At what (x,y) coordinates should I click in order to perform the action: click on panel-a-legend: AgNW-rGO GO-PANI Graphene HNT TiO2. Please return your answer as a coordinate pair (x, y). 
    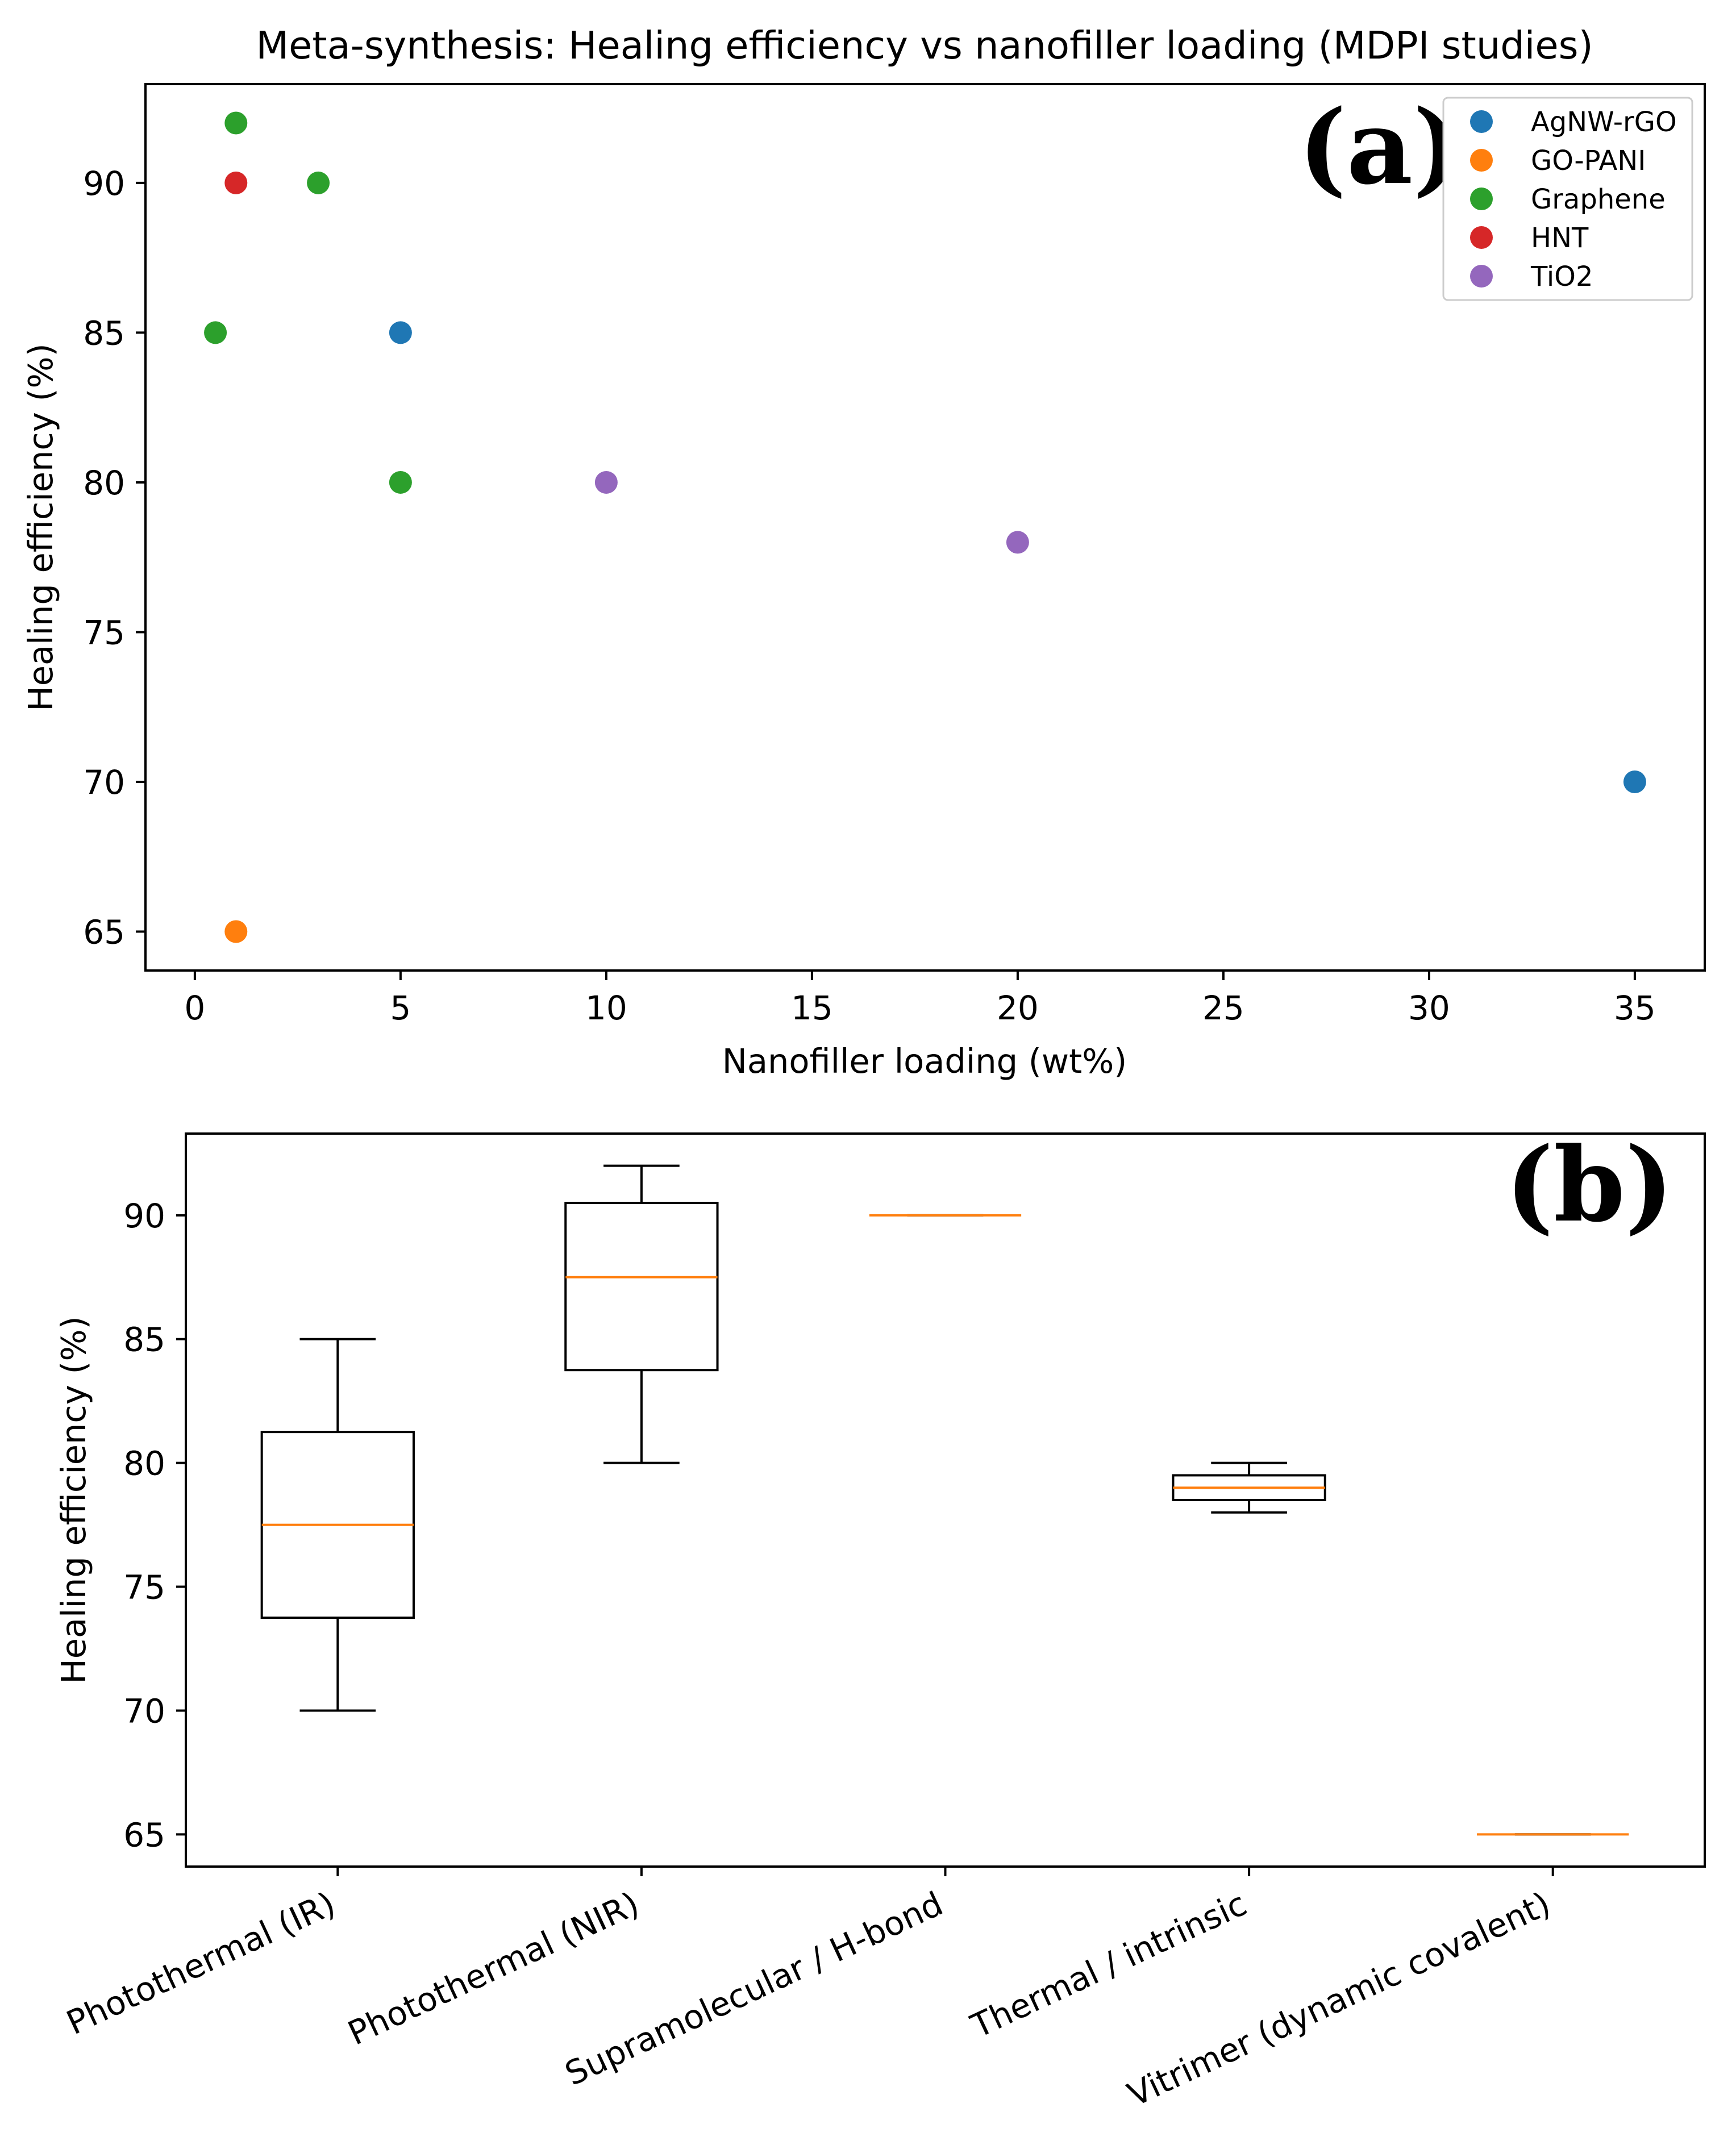
    Looking at the image, I should click on (1567, 199).